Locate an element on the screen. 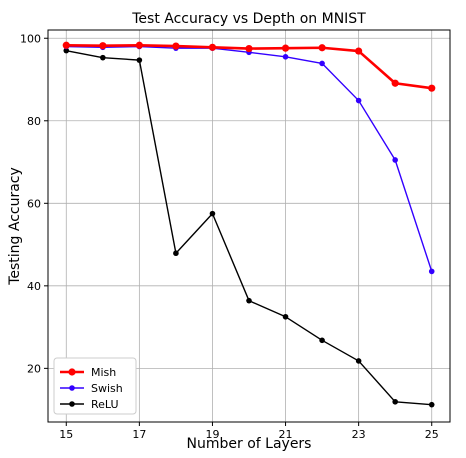  legend-swish-marker is located at coordinates (72, 388).